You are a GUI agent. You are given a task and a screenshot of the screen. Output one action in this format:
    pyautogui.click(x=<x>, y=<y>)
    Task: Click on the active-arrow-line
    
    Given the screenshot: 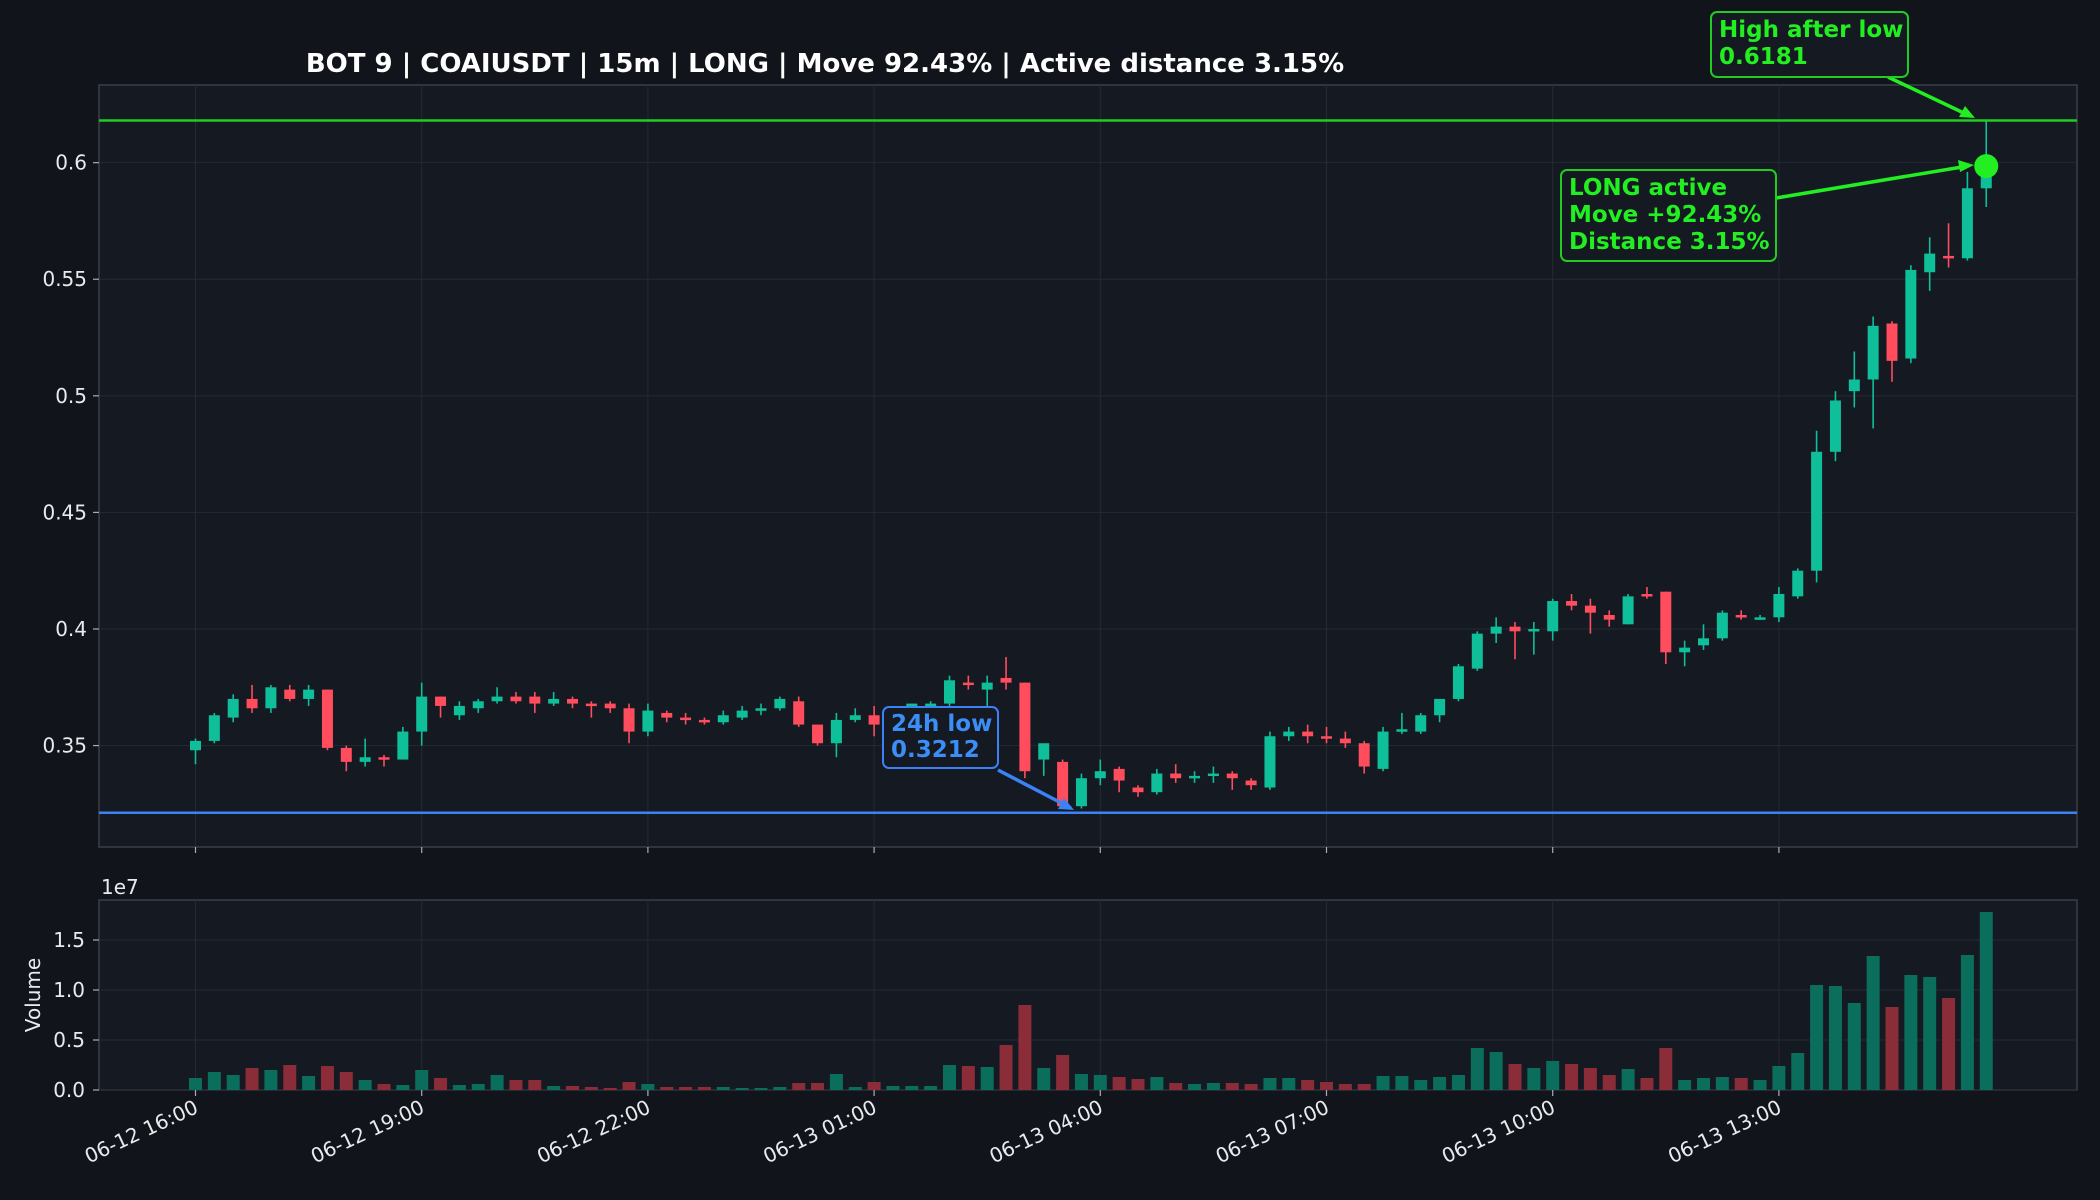 What is the action you would take?
    pyautogui.click(x=1872, y=182)
    